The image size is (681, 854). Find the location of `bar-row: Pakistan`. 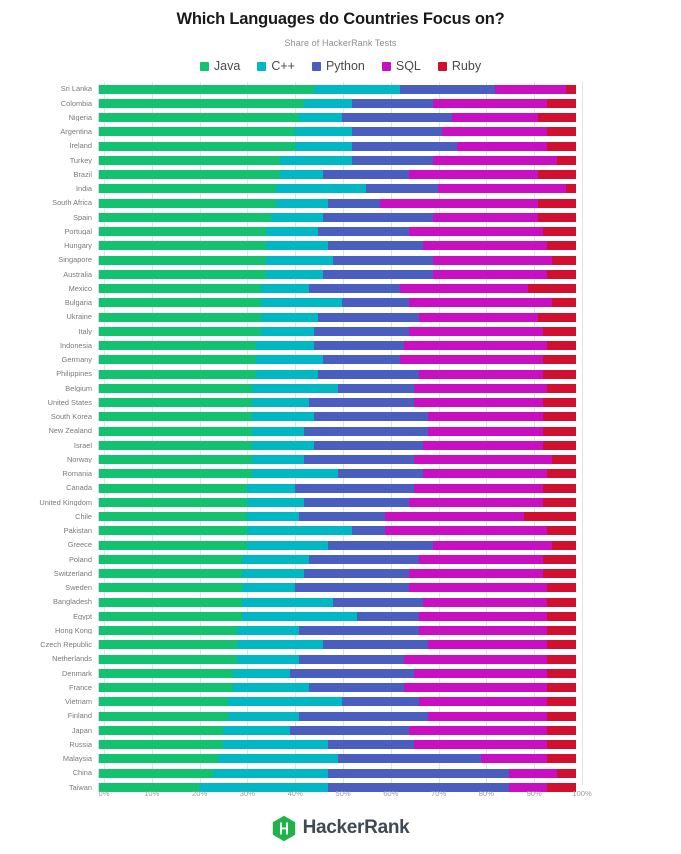

bar-row: Pakistan is located at coordinates (340, 531).